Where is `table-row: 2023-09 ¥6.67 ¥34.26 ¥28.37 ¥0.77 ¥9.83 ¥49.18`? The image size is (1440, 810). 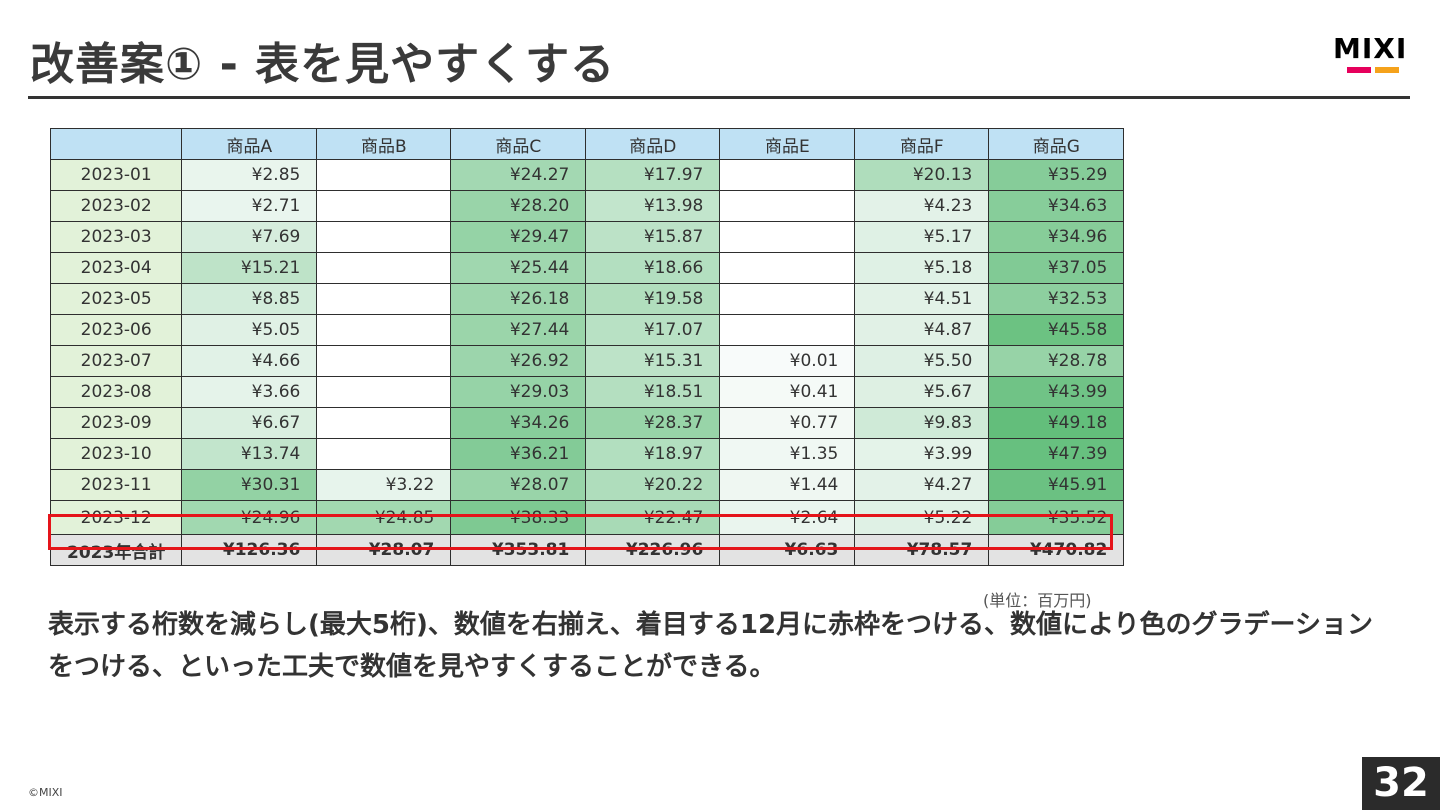 table-row: 2023-09 ¥6.67 ¥34.26 ¥28.37 ¥0.77 ¥9.83 ¥49.18 is located at coordinates (587, 423).